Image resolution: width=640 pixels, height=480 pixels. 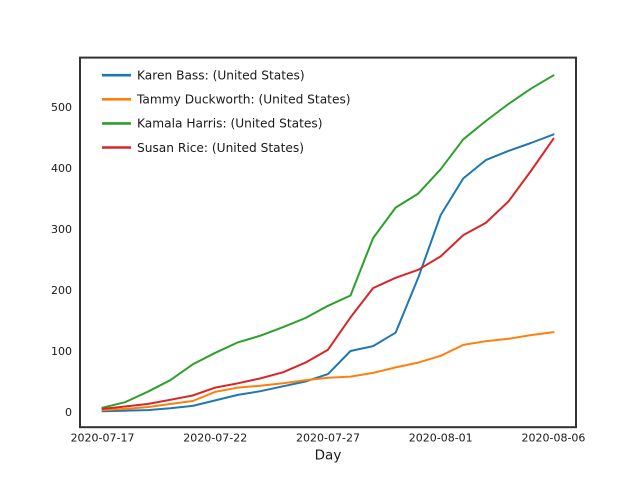 I want to click on legend-label-1: Tammy Duckworth: (United States), so click(x=243, y=100).